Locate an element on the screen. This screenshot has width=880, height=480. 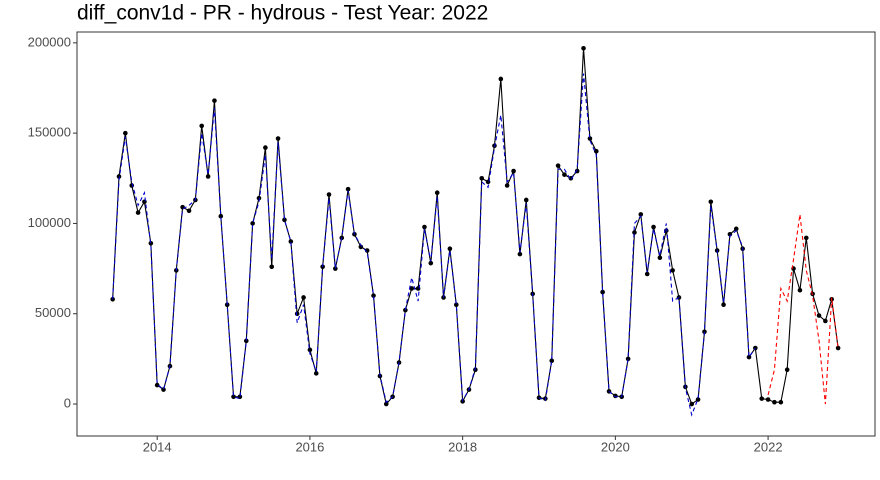
y-tick-label: 200000 is located at coordinates (49, 41).